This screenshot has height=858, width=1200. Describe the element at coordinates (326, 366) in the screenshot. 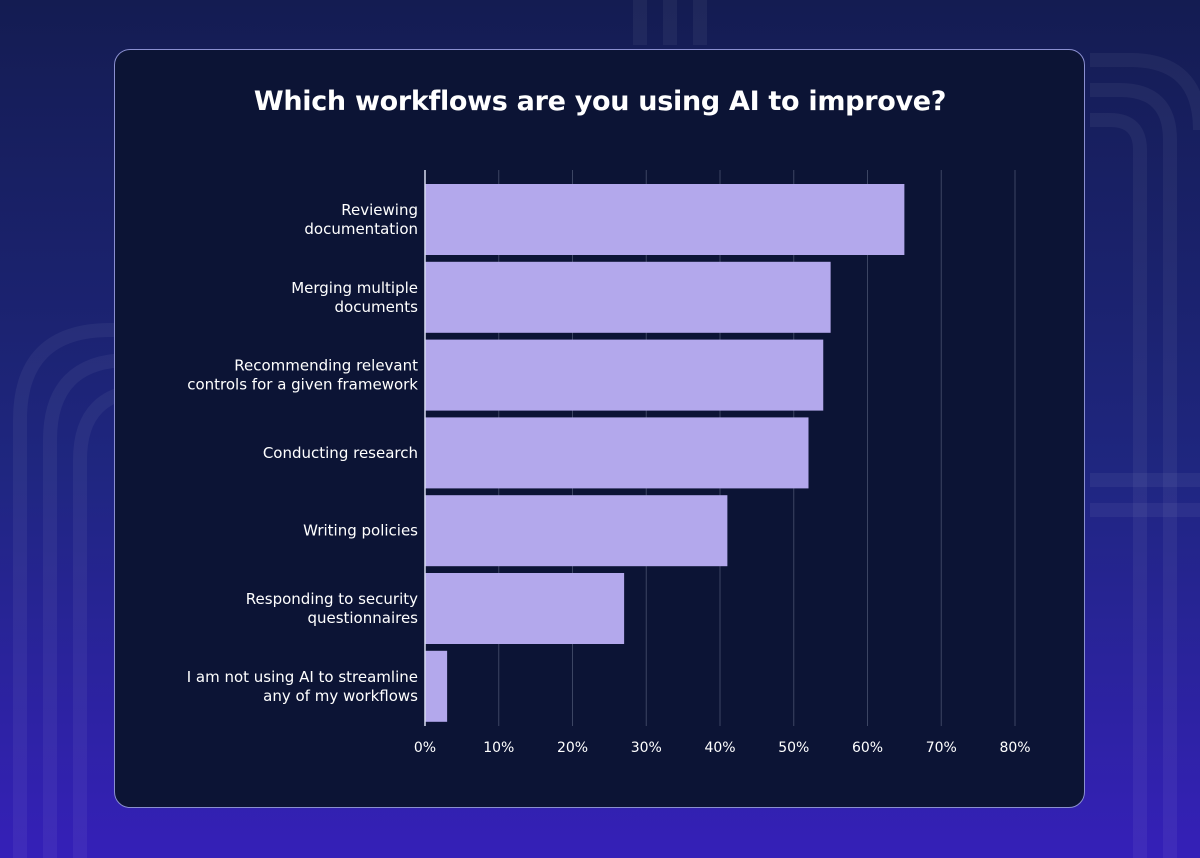

I see `category-label: Recommending relevant` at that location.